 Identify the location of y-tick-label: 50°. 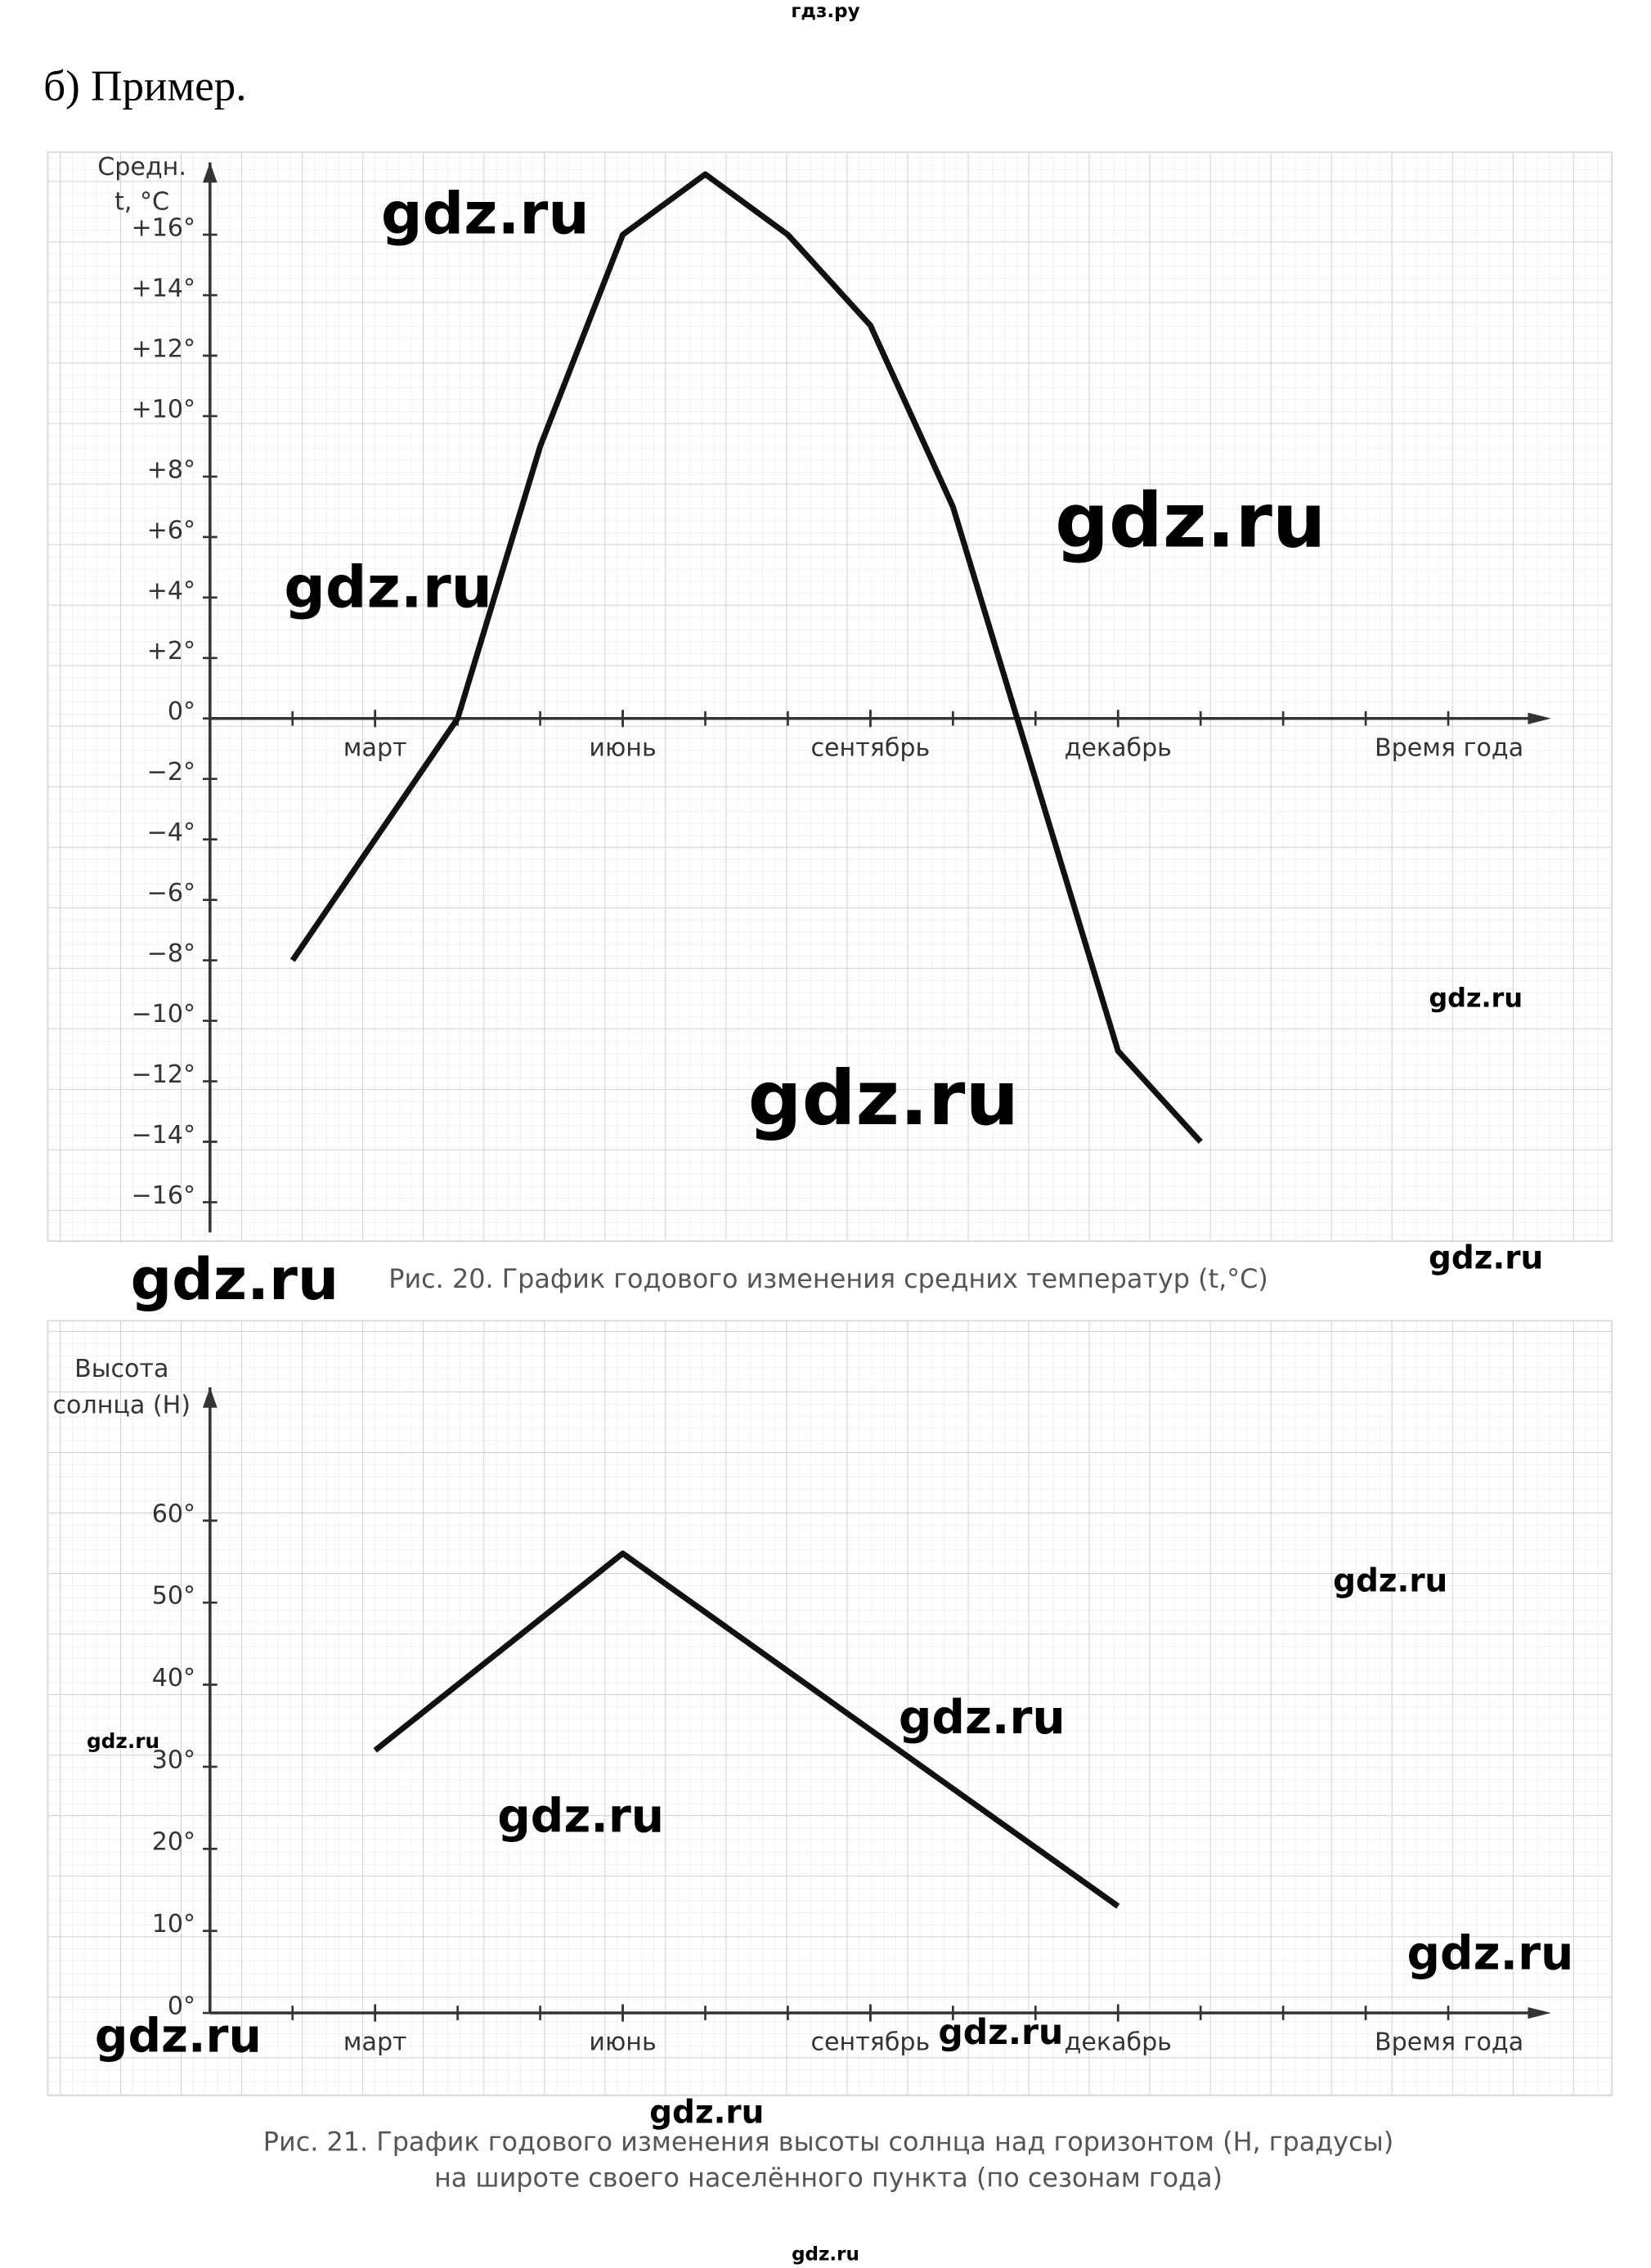
(173, 1596).